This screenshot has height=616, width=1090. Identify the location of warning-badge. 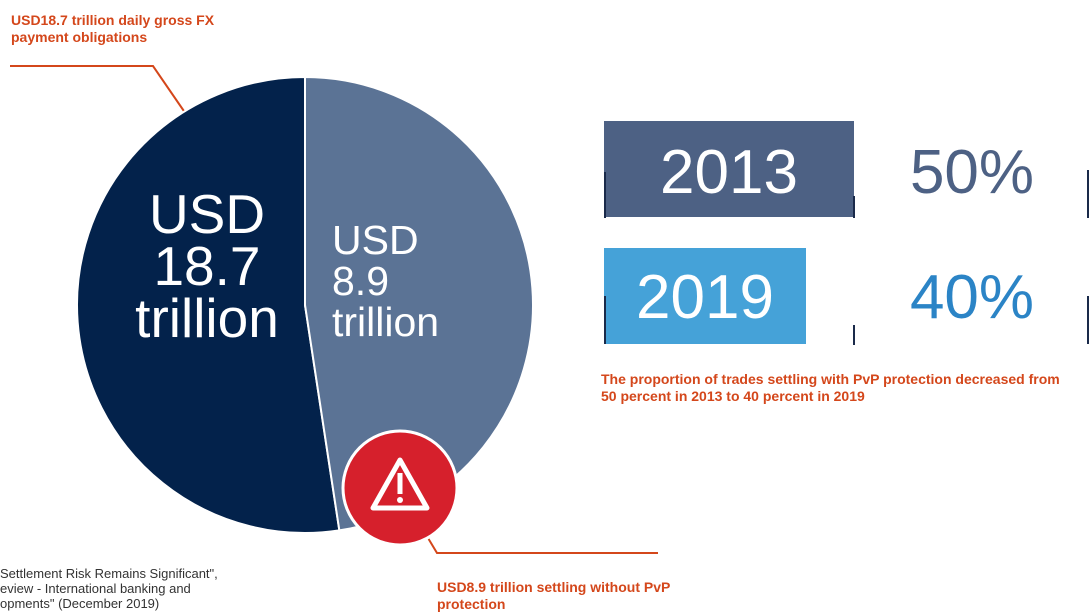
(400, 488).